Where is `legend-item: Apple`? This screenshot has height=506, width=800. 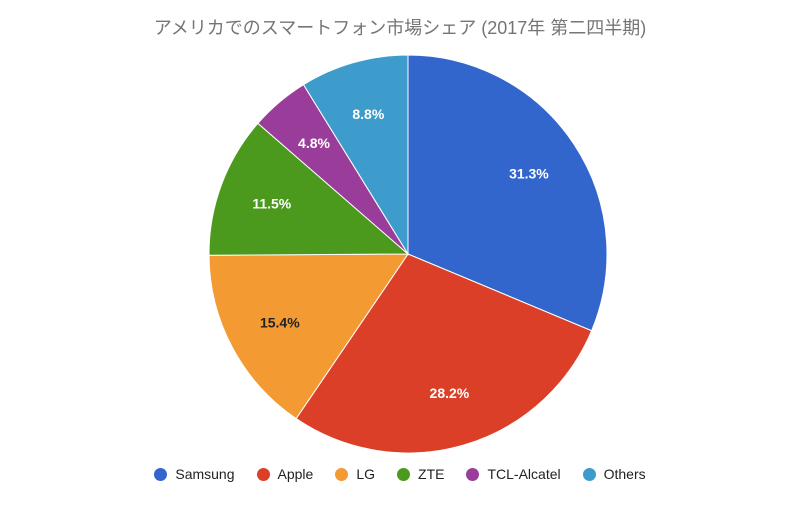 legend-item: Apple is located at coordinates (285, 474).